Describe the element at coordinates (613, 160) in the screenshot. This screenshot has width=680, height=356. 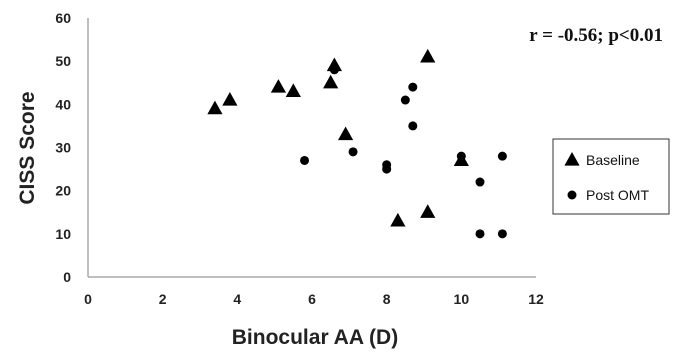
I see `legend-label: Baseline` at that location.